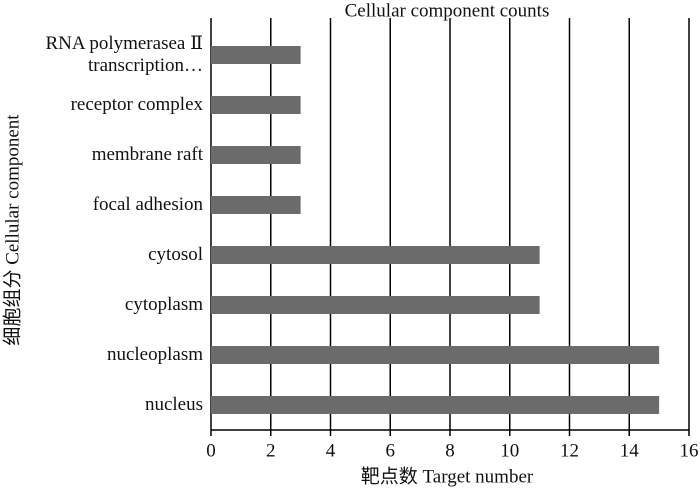 This screenshot has height=492, width=700. What do you see at coordinates (12, 230) in the screenshot?
I see `y-axis-label: 细胞组分 Cellular component` at bounding box center [12, 230].